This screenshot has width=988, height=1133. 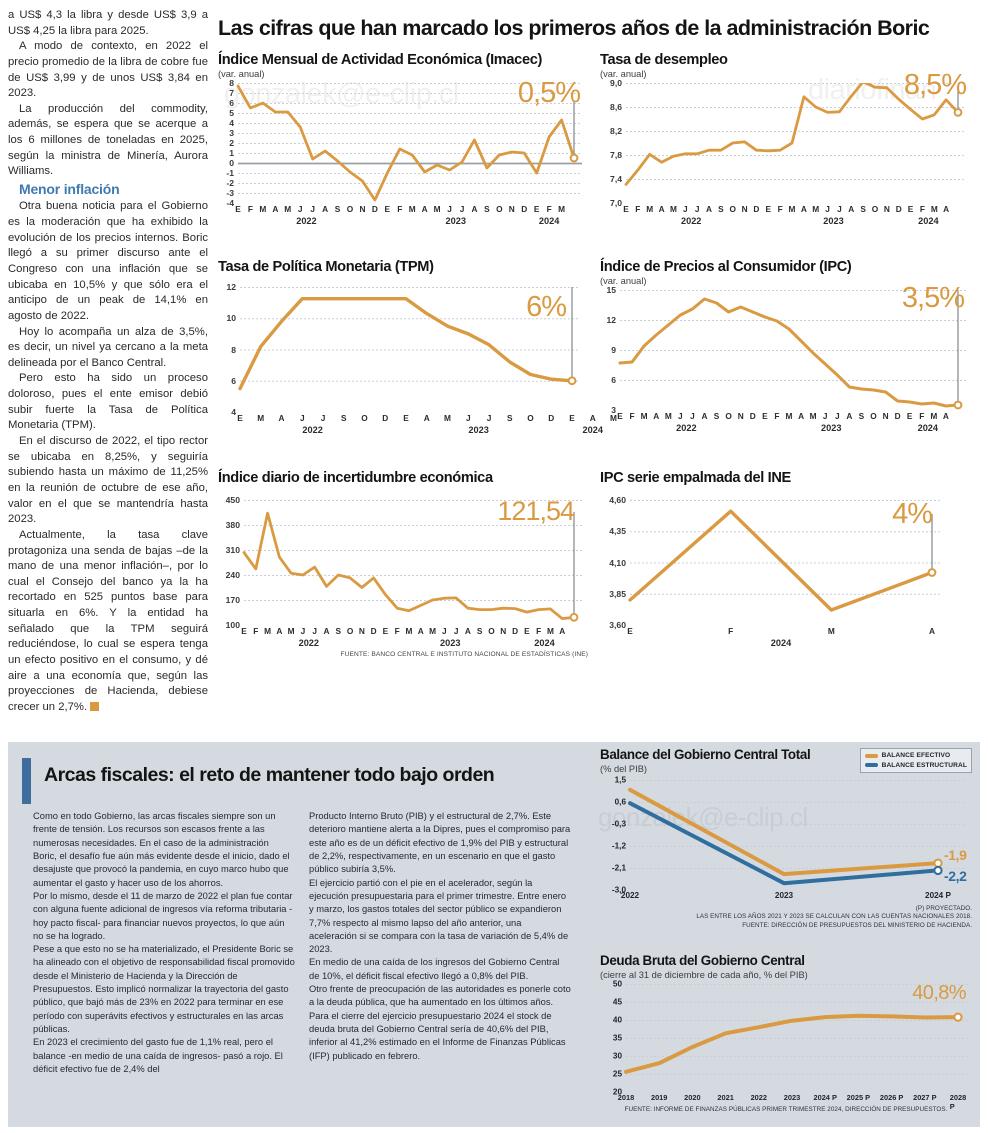 What do you see at coordinates (943, 908) in the screenshot?
I see `note-line: (P) PROYECTADO.` at bounding box center [943, 908].